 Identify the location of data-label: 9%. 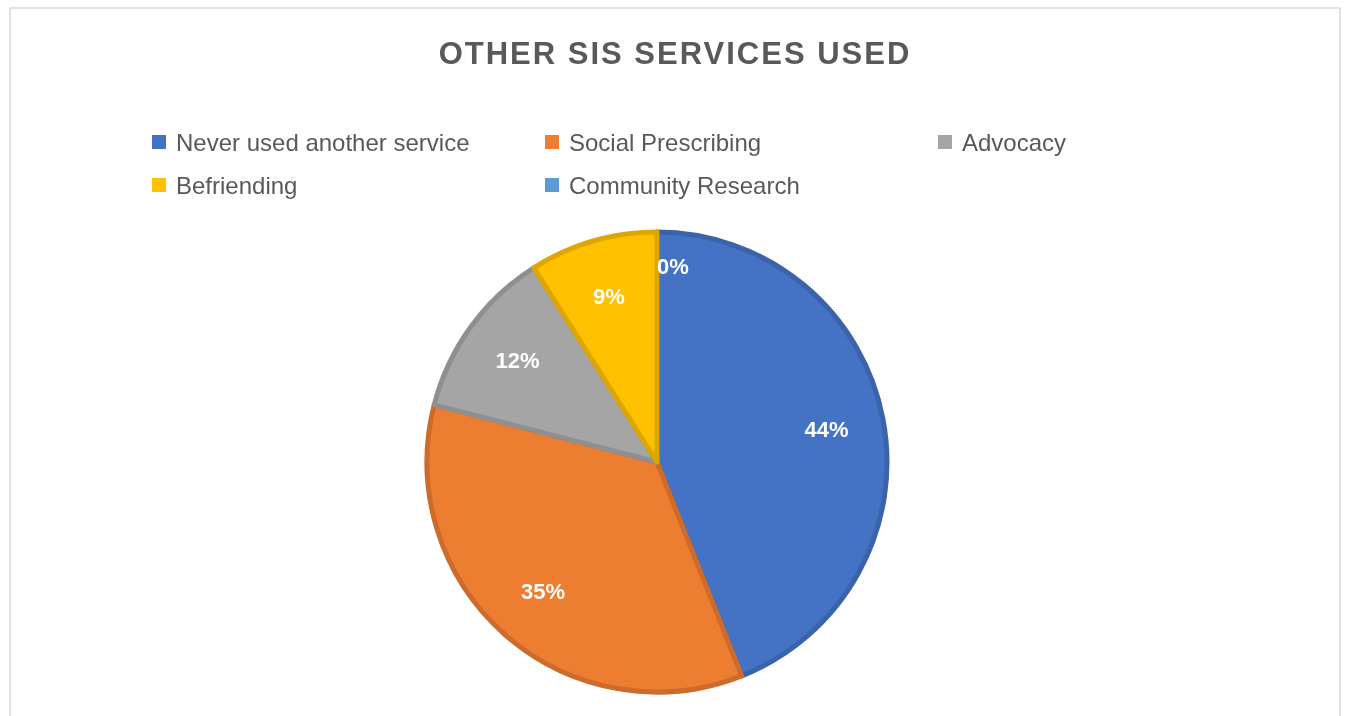
(608, 296).